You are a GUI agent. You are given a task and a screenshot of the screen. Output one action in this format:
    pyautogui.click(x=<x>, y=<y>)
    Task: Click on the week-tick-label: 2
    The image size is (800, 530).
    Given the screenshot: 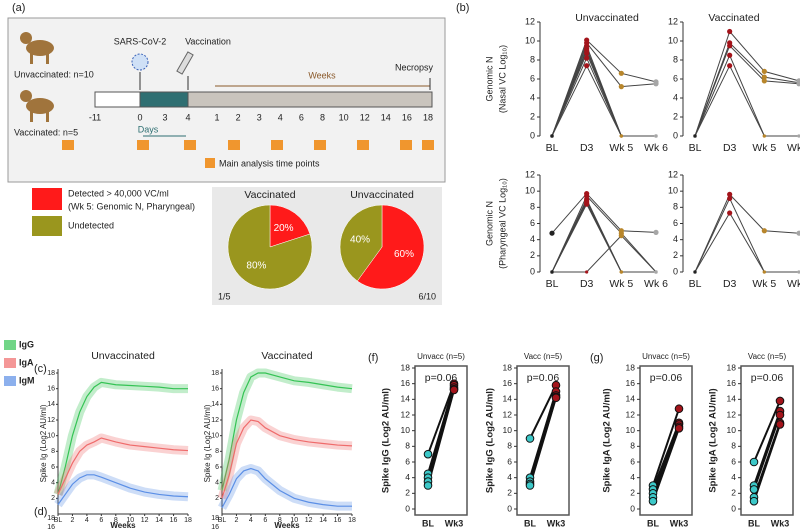 What is the action you would take?
    pyautogui.click(x=238, y=117)
    